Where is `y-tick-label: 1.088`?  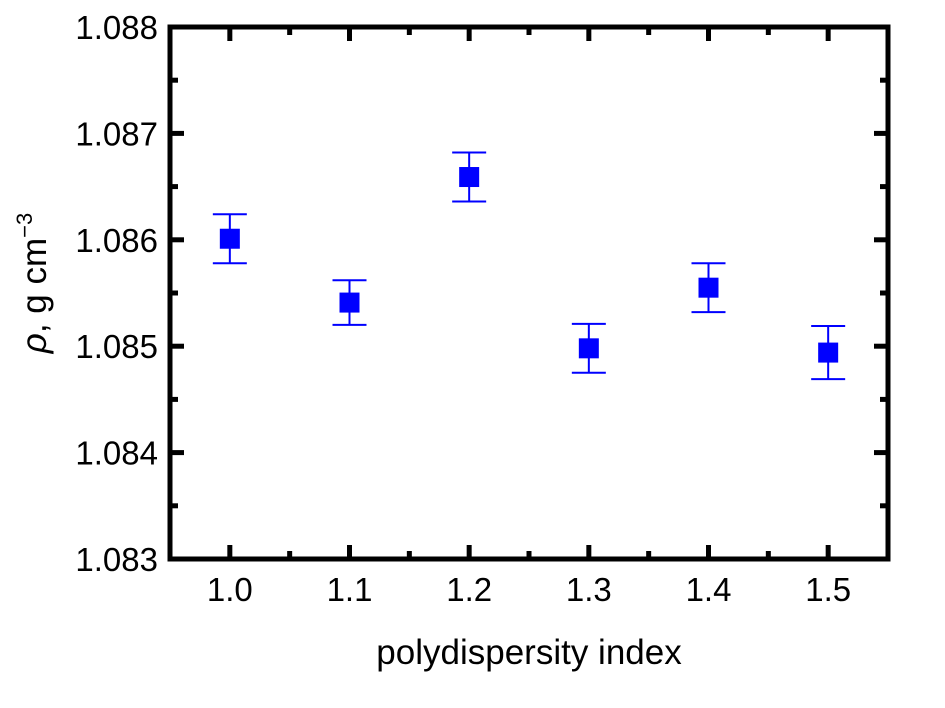
y-tick-label: 1.088 is located at coordinates (116, 27).